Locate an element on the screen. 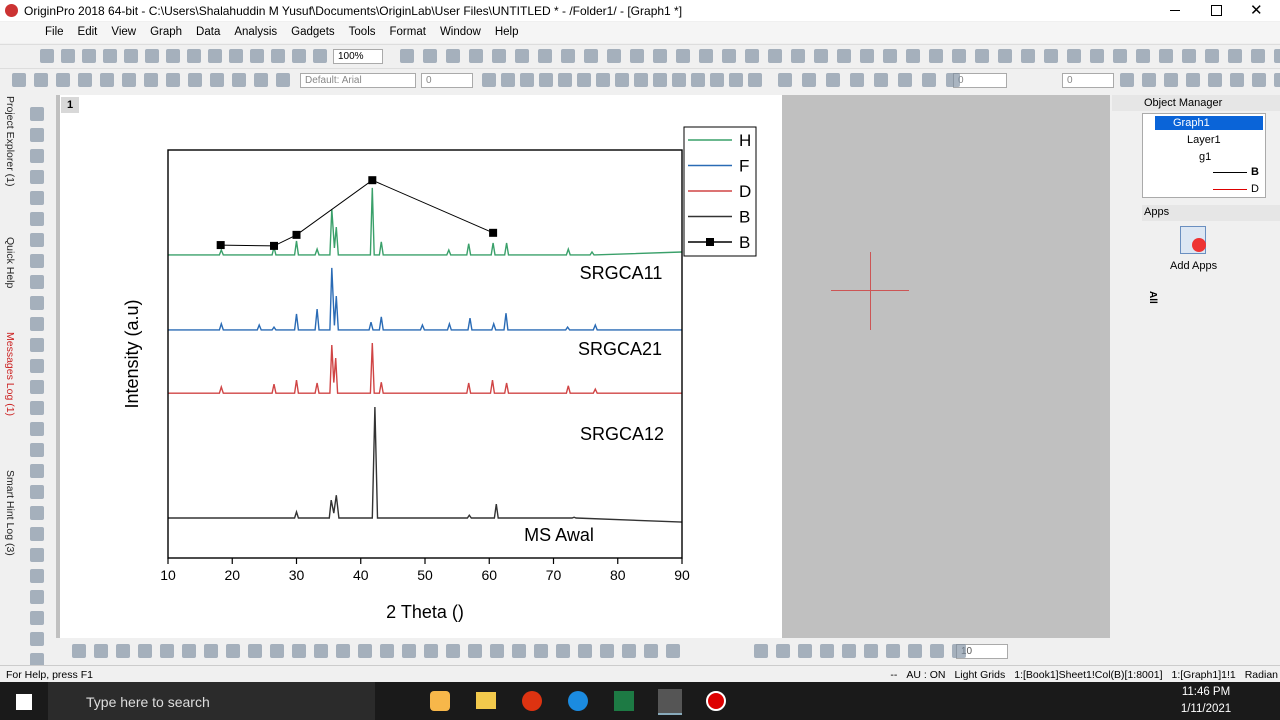  fill-box: 0 is located at coordinates (1088, 80).